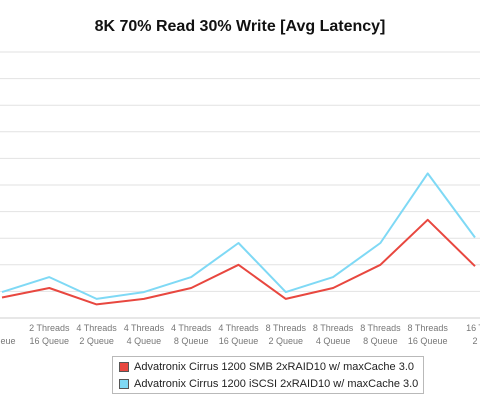 This screenshot has width=480, height=415. Describe the element at coordinates (124, 384) in the screenshot. I see `legend-swatch-iscsi` at that location.